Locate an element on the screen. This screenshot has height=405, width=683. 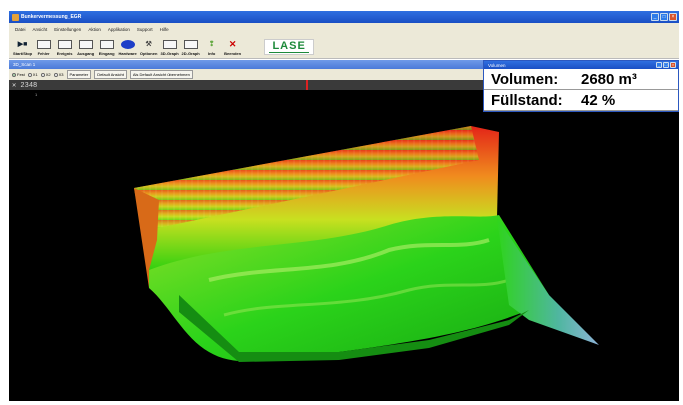
floor-highlights is located at coordinates (349, 260).